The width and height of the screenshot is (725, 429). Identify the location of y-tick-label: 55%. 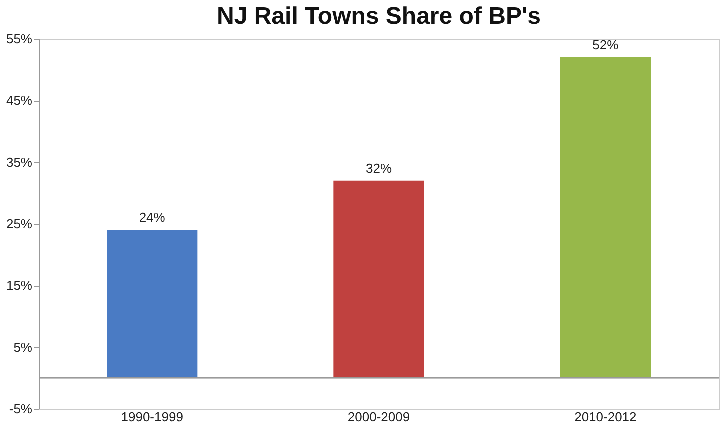
(19, 39).